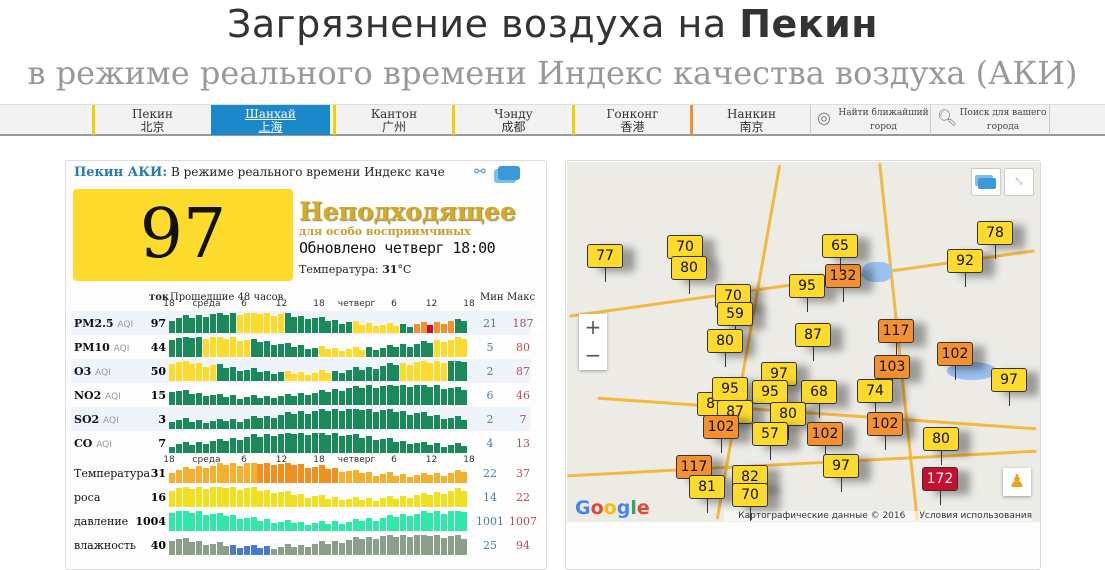 Image resolution: width=1105 pixels, height=570 pixels. Describe the element at coordinates (990, 120) in the screenshot. I see `search-city-button: 🔍︎ Поиск для вашего города` at that location.